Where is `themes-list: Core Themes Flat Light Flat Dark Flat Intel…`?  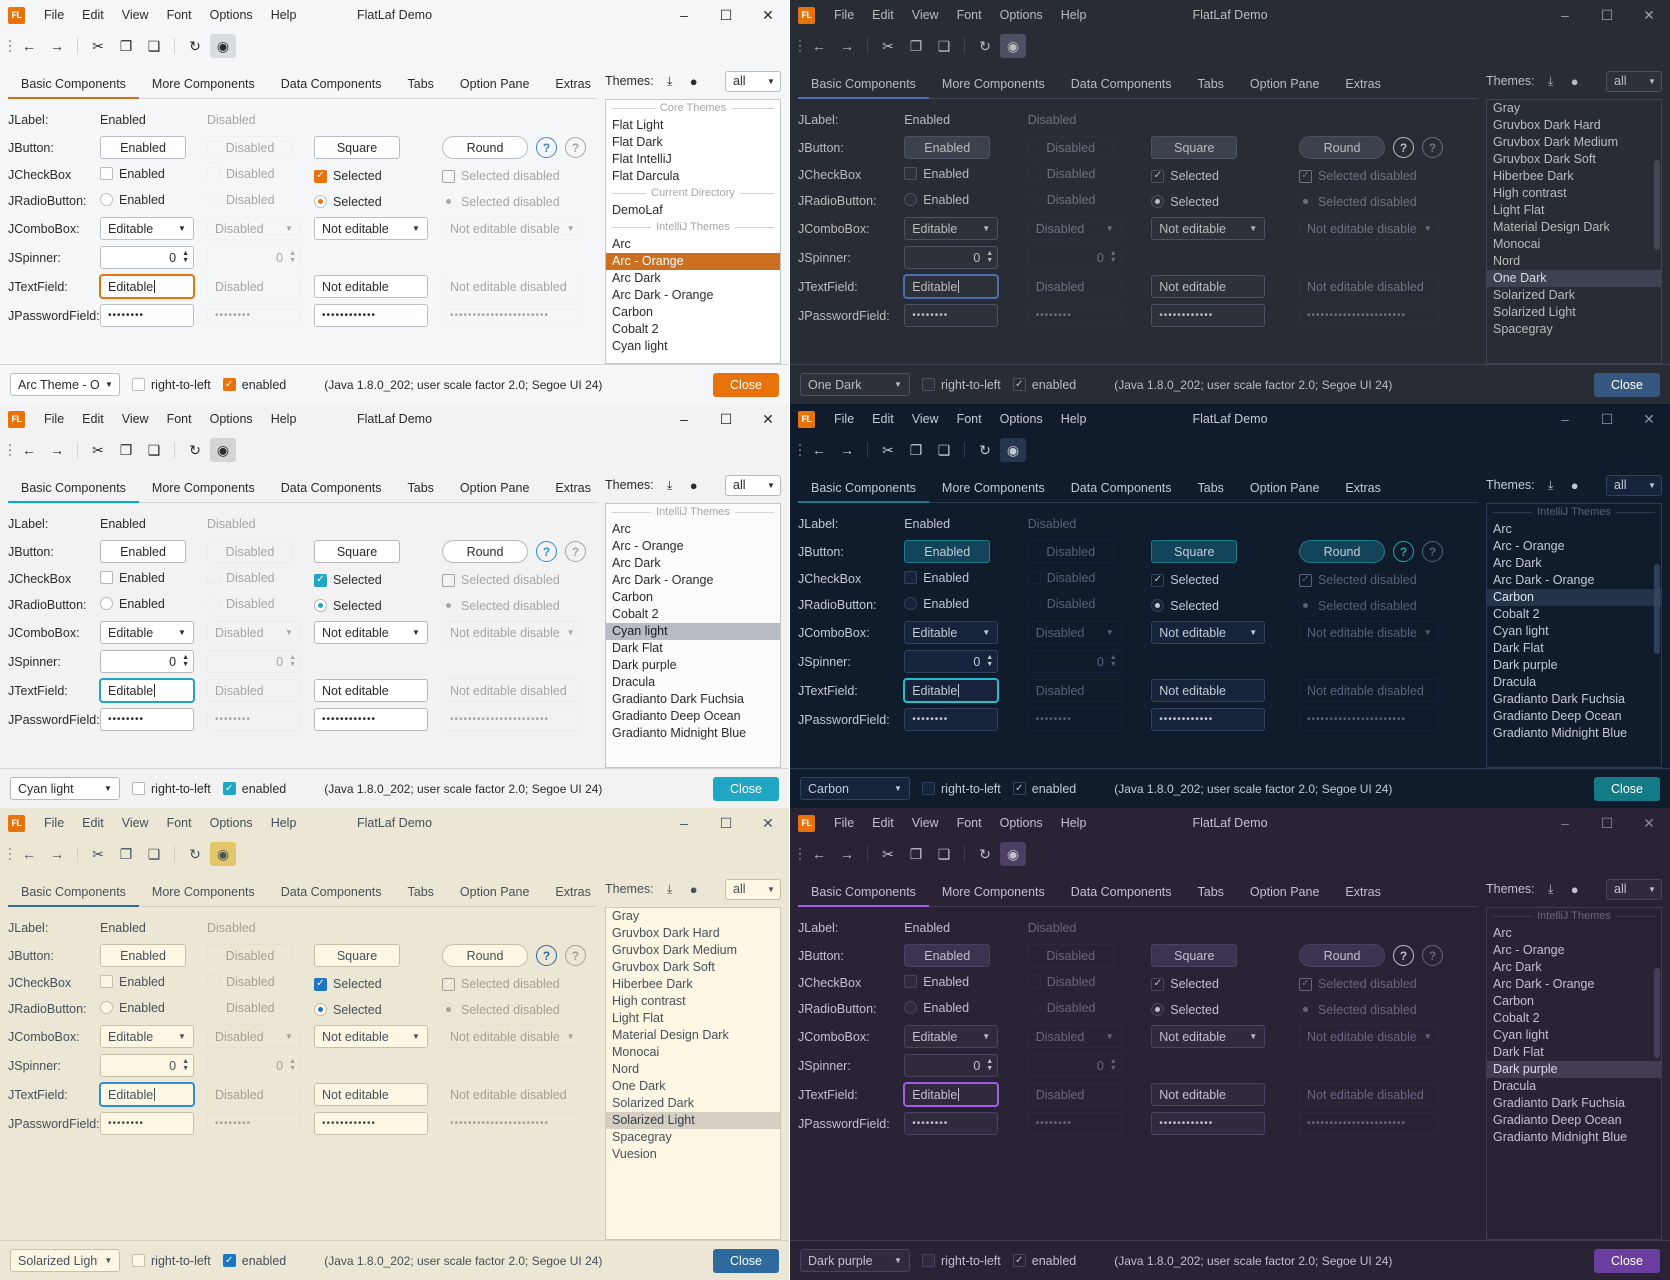
themes-list: Core Themes Flat Light Flat Dark Flat Intel… is located at coordinates (693, 231).